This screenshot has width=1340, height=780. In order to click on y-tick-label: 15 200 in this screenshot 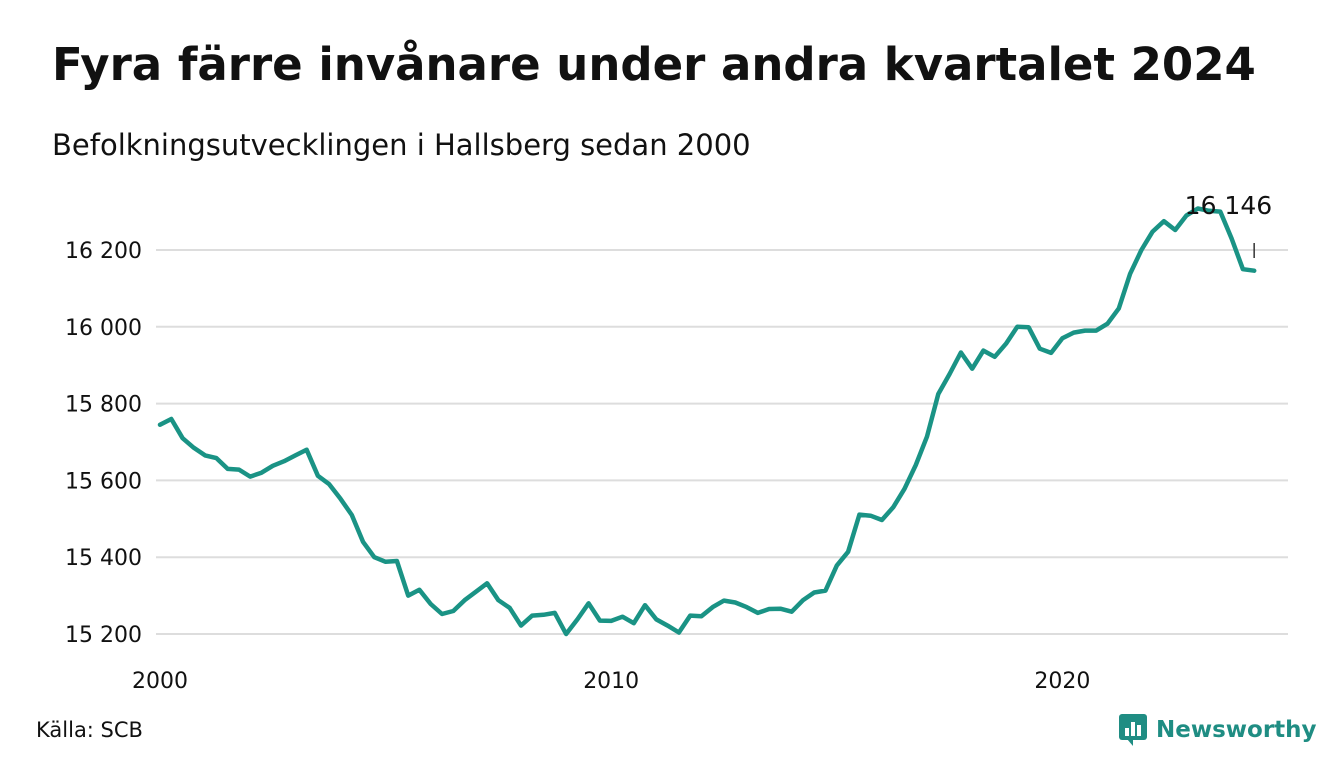, I will do `click(103, 635)`.